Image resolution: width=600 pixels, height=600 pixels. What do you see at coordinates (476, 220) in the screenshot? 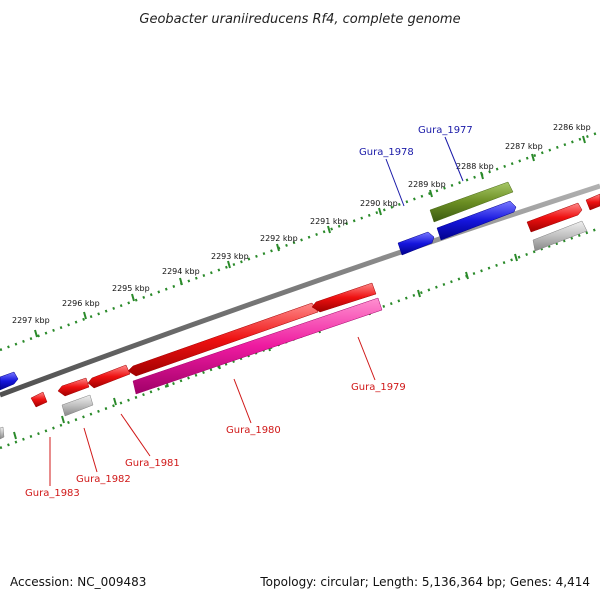
I see `gene-gura-1978` at bounding box center [476, 220].